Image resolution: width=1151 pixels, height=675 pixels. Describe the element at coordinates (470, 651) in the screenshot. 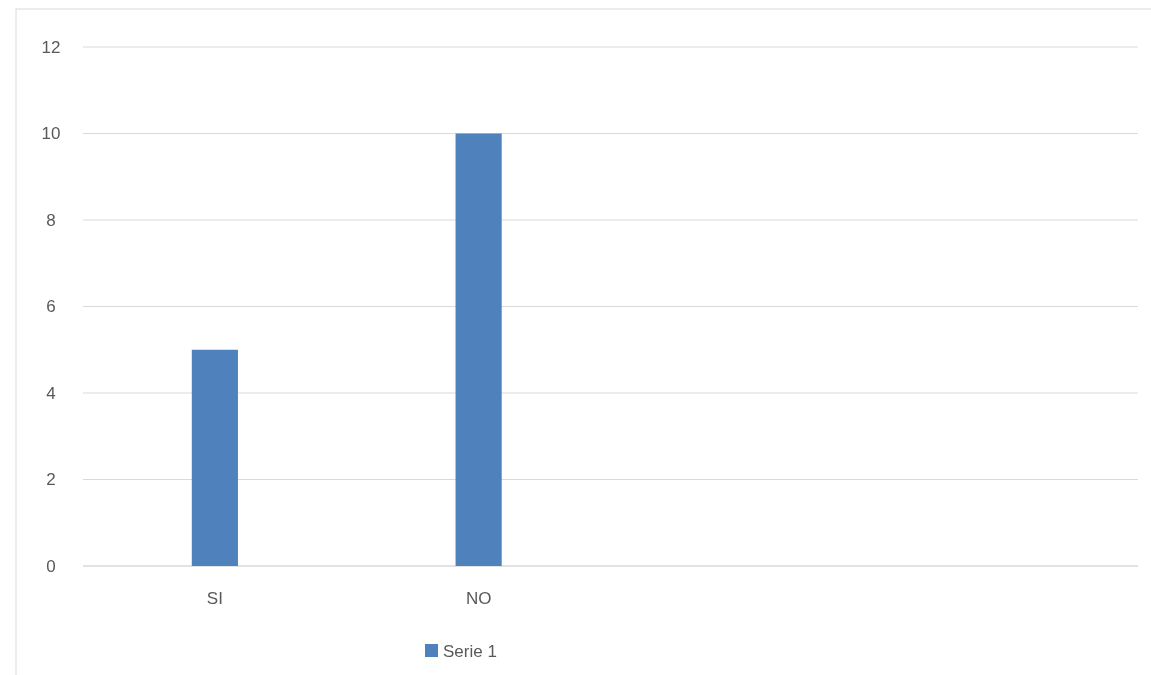

I see `legend-label: Serie 1` at that location.